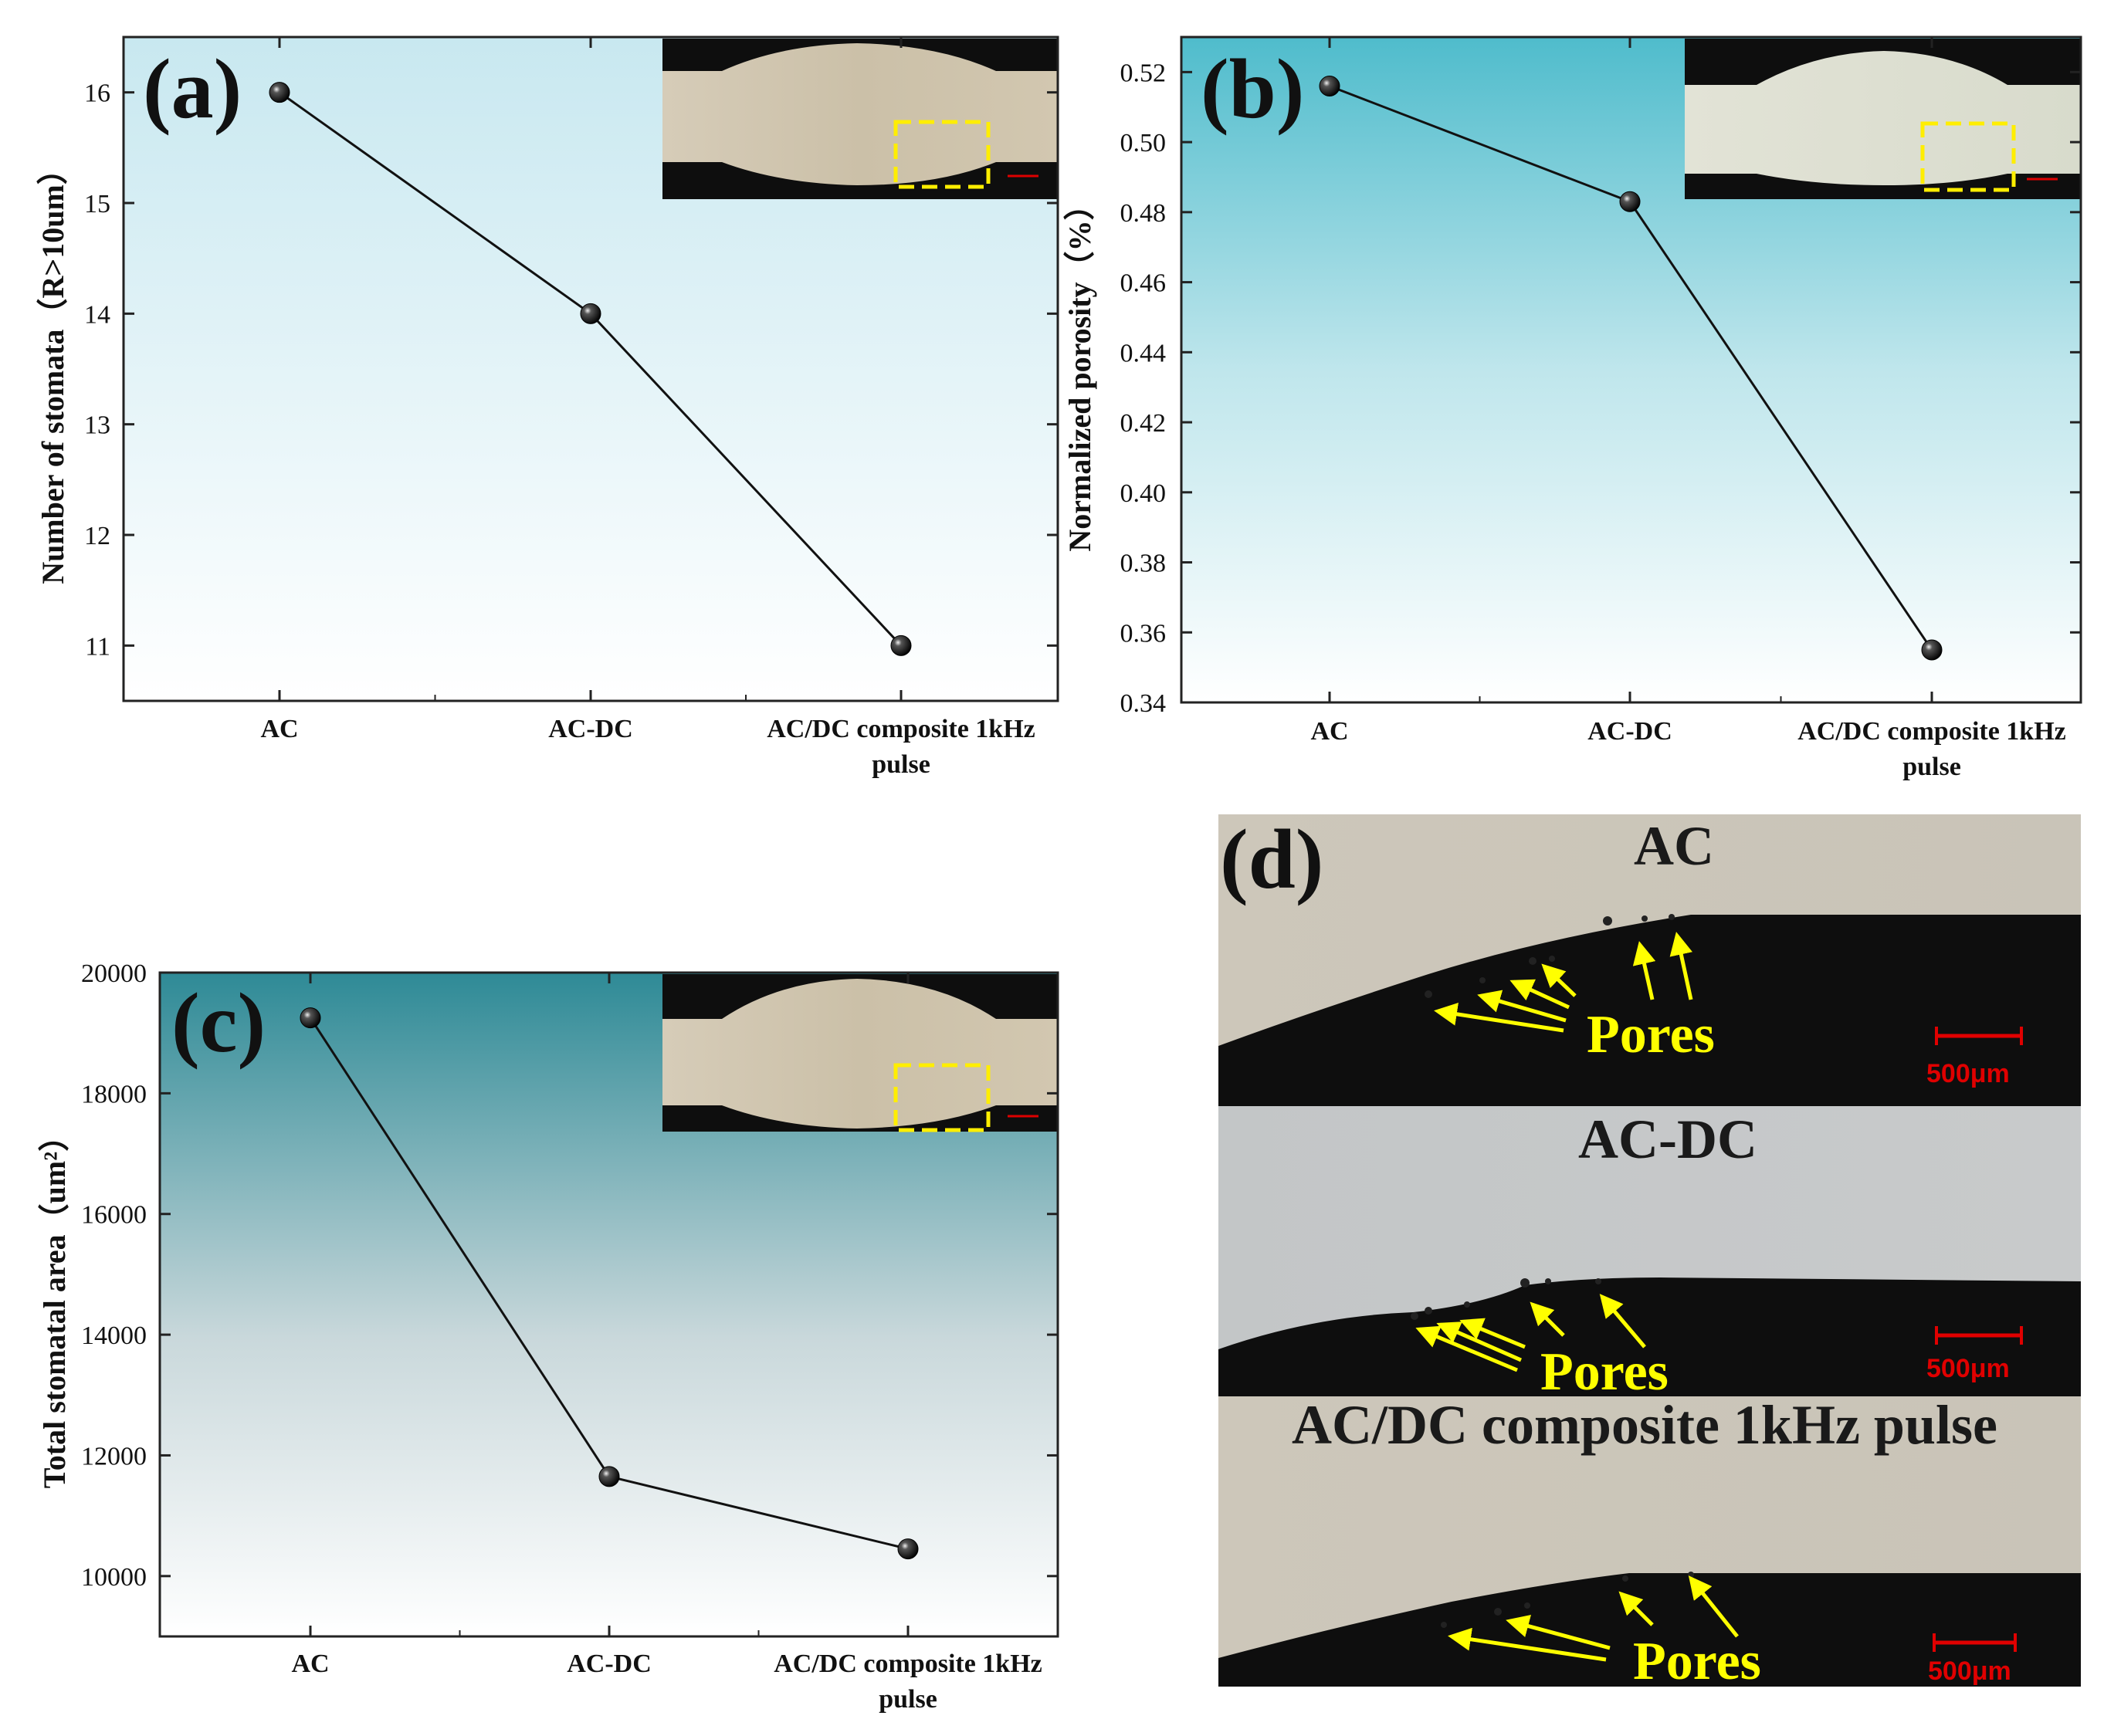 Image resolution: width=2104 pixels, height=1736 pixels. I want to click on micrograph-composite-pulse: AC/DC composite 1kHz pulse Pores 500μm, so click(1650, 1543).